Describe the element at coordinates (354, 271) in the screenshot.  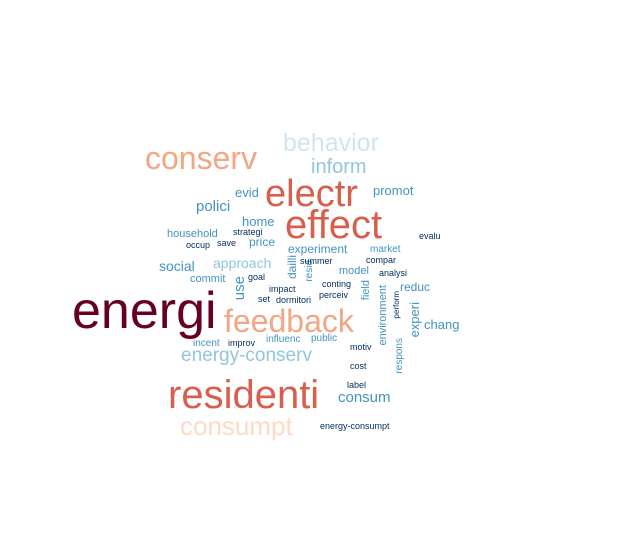
I see `word-model: model` at that location.